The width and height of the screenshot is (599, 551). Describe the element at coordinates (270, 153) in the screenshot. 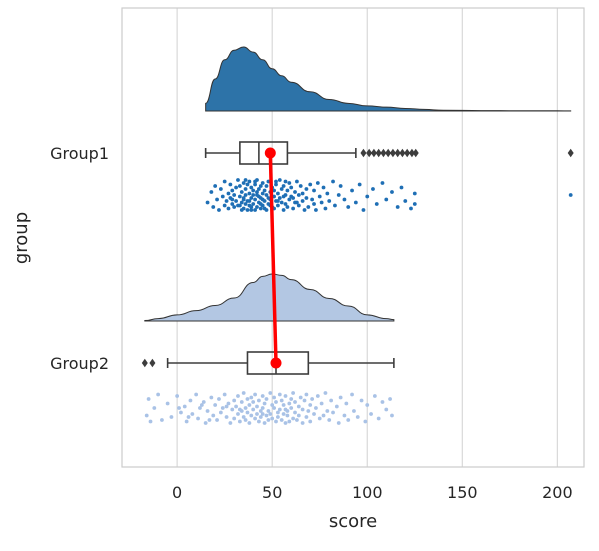

I see `mean-point-group1` at that location.